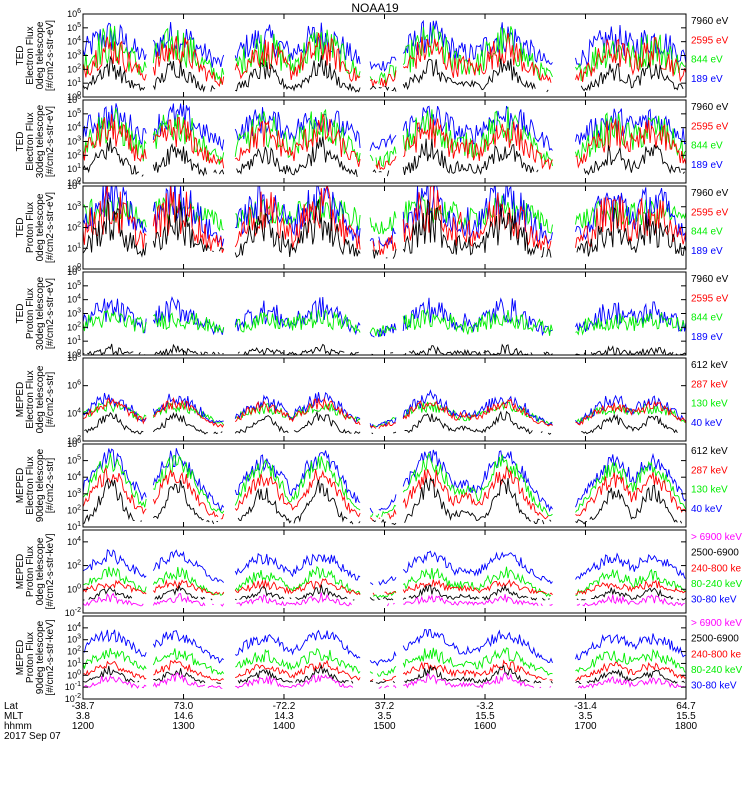 The height and width of the screenshot is (800, 750). Describe the element at coordinates (709, 404) in the screenshot. I see `legend-entry: 130 keV` at that location.